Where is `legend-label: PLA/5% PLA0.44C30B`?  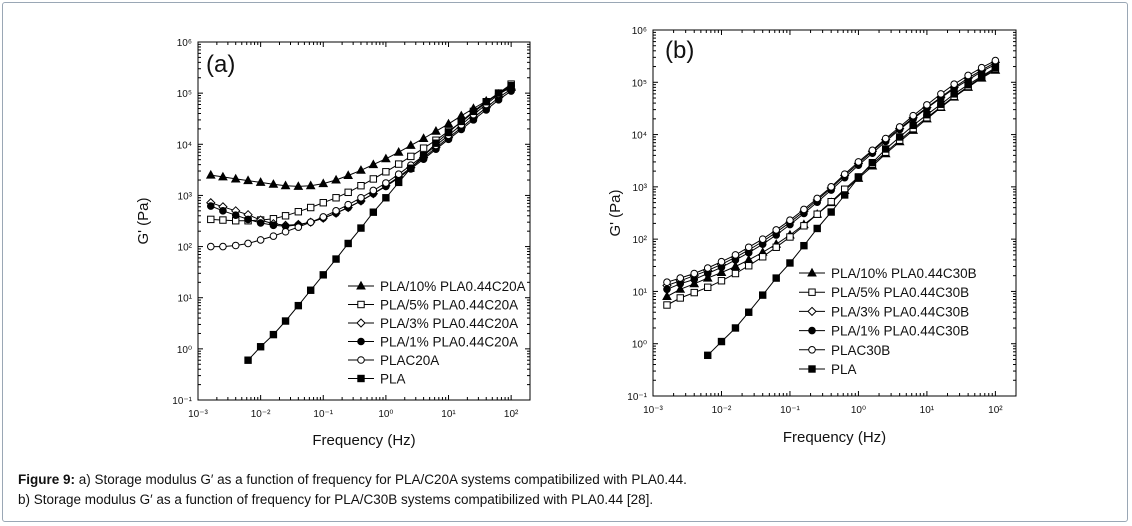 legend-label: PLA/5% PLA0.44C30B is located at coordinates (900, 292).